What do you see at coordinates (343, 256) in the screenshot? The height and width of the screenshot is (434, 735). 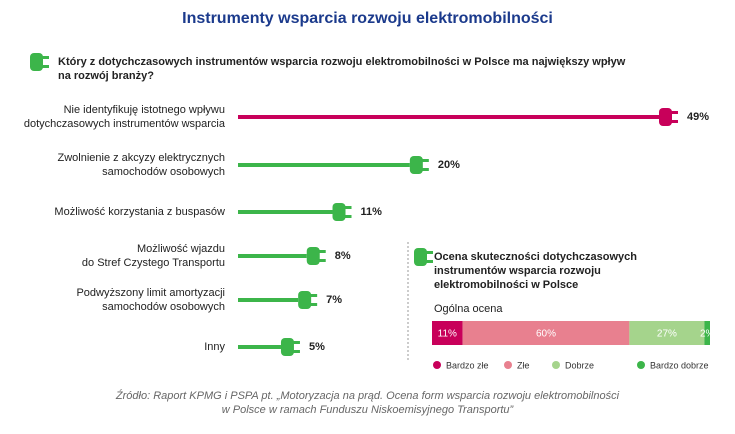 I see `value-label: 8%` at bounding box center [343, 256].